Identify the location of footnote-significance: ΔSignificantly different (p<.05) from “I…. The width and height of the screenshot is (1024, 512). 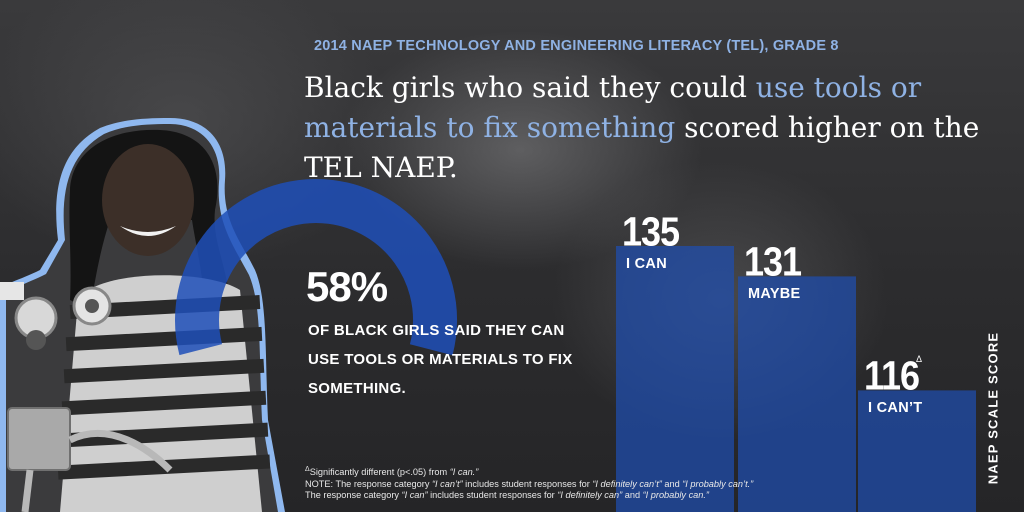
(392, 472).